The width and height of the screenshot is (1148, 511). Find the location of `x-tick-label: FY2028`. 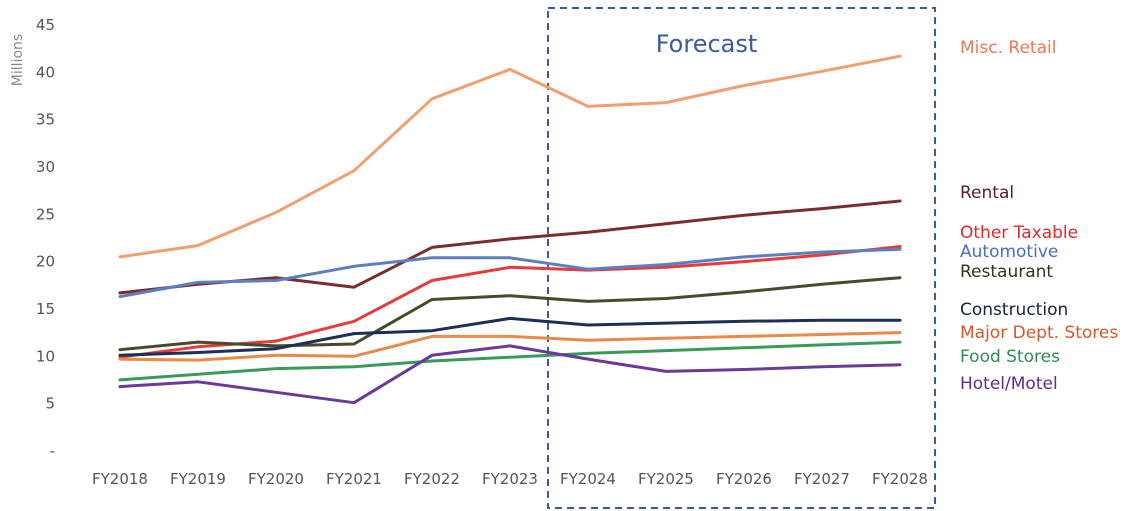

x-tick-label: FY2028 is located at coordinates (900, 479).